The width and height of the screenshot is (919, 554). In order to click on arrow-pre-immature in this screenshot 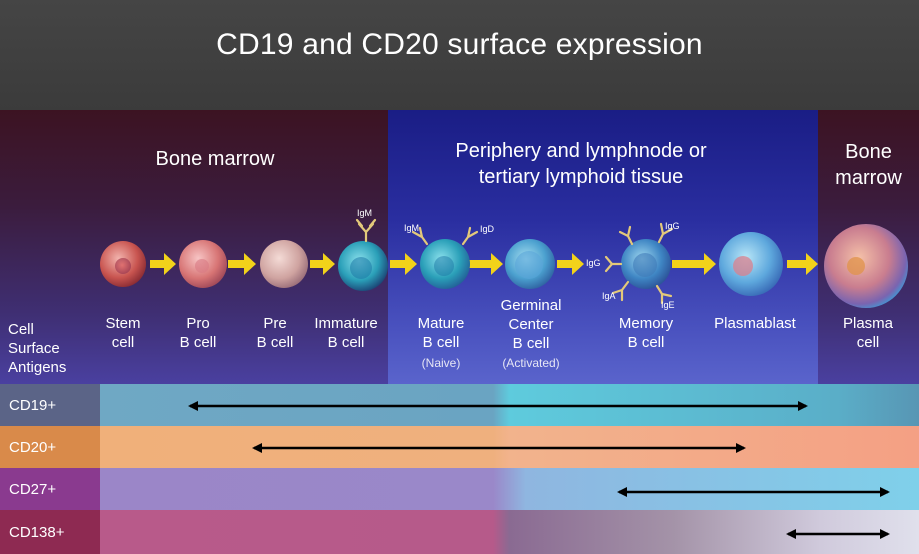, I will do `click(322, 264)`.